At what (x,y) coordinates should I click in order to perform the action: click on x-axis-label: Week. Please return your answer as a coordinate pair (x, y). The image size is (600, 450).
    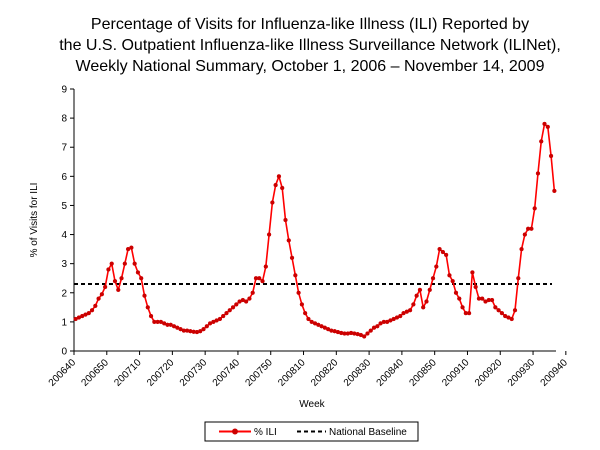
    Looking at the image, I should click on (312, 404).